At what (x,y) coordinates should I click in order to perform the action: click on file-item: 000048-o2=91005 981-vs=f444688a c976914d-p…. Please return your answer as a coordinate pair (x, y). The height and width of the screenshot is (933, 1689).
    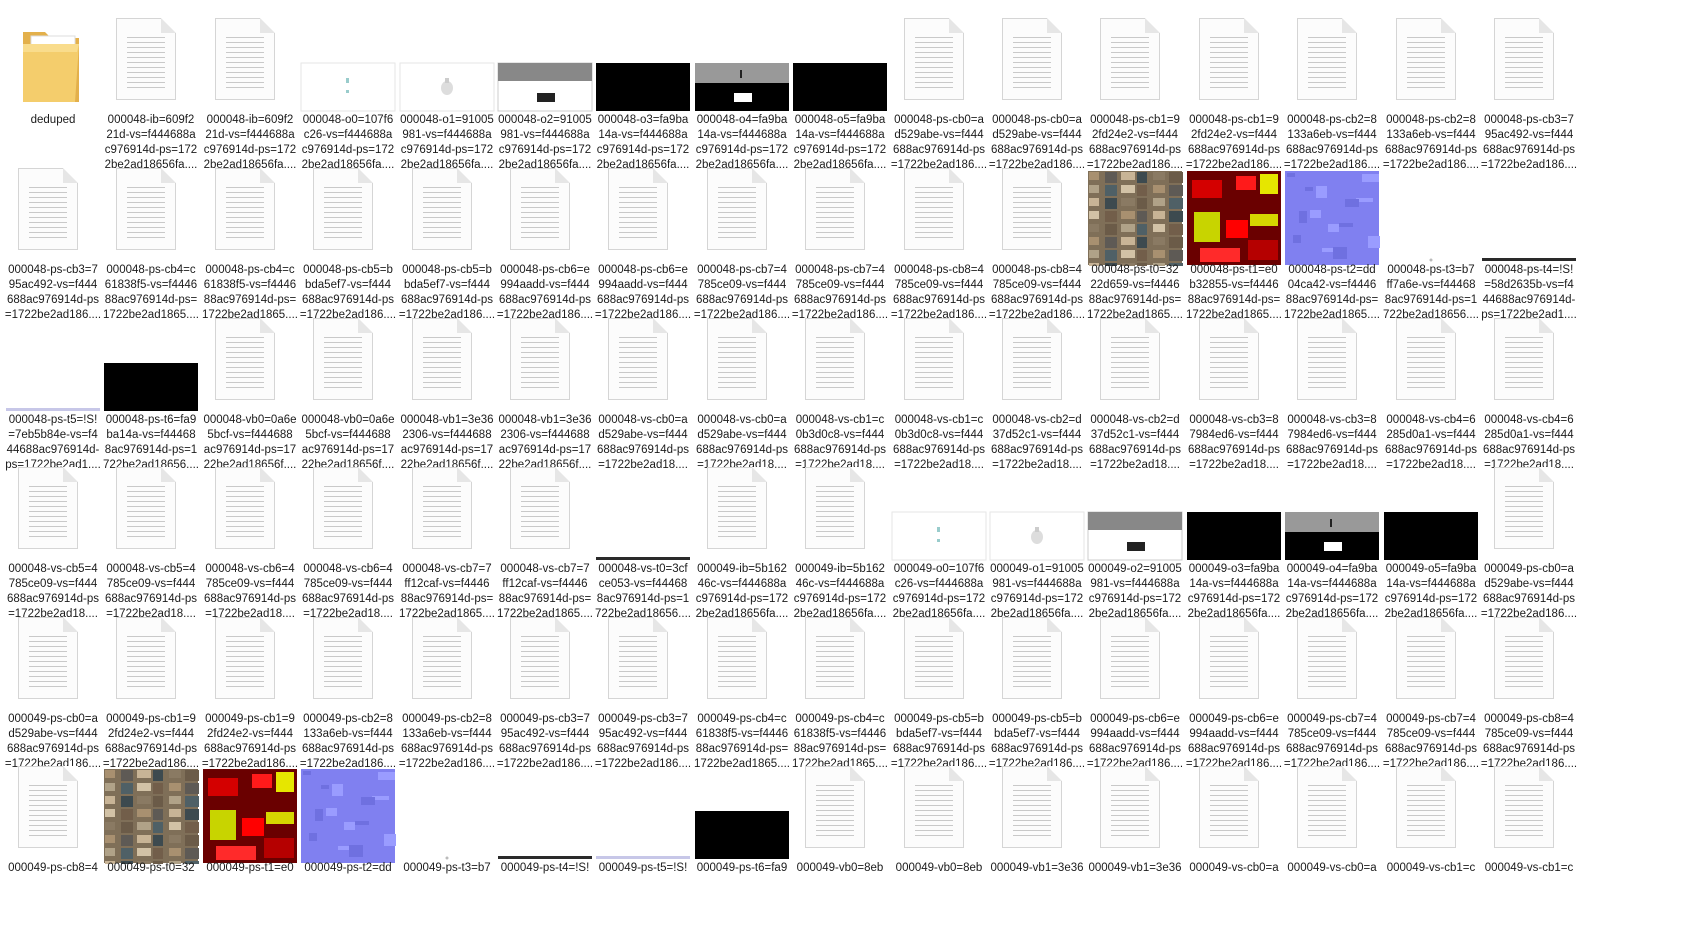
    Looking at the image, I should click on (545, 93).